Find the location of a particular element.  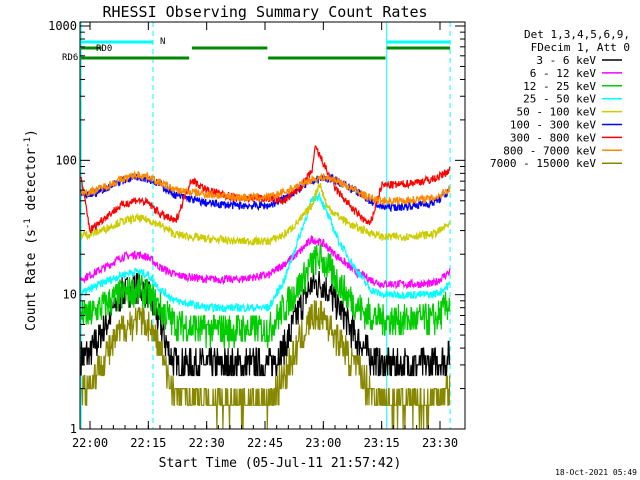

legend-entry-label: 6 - 12 keV is located at coordinates (563, 73).